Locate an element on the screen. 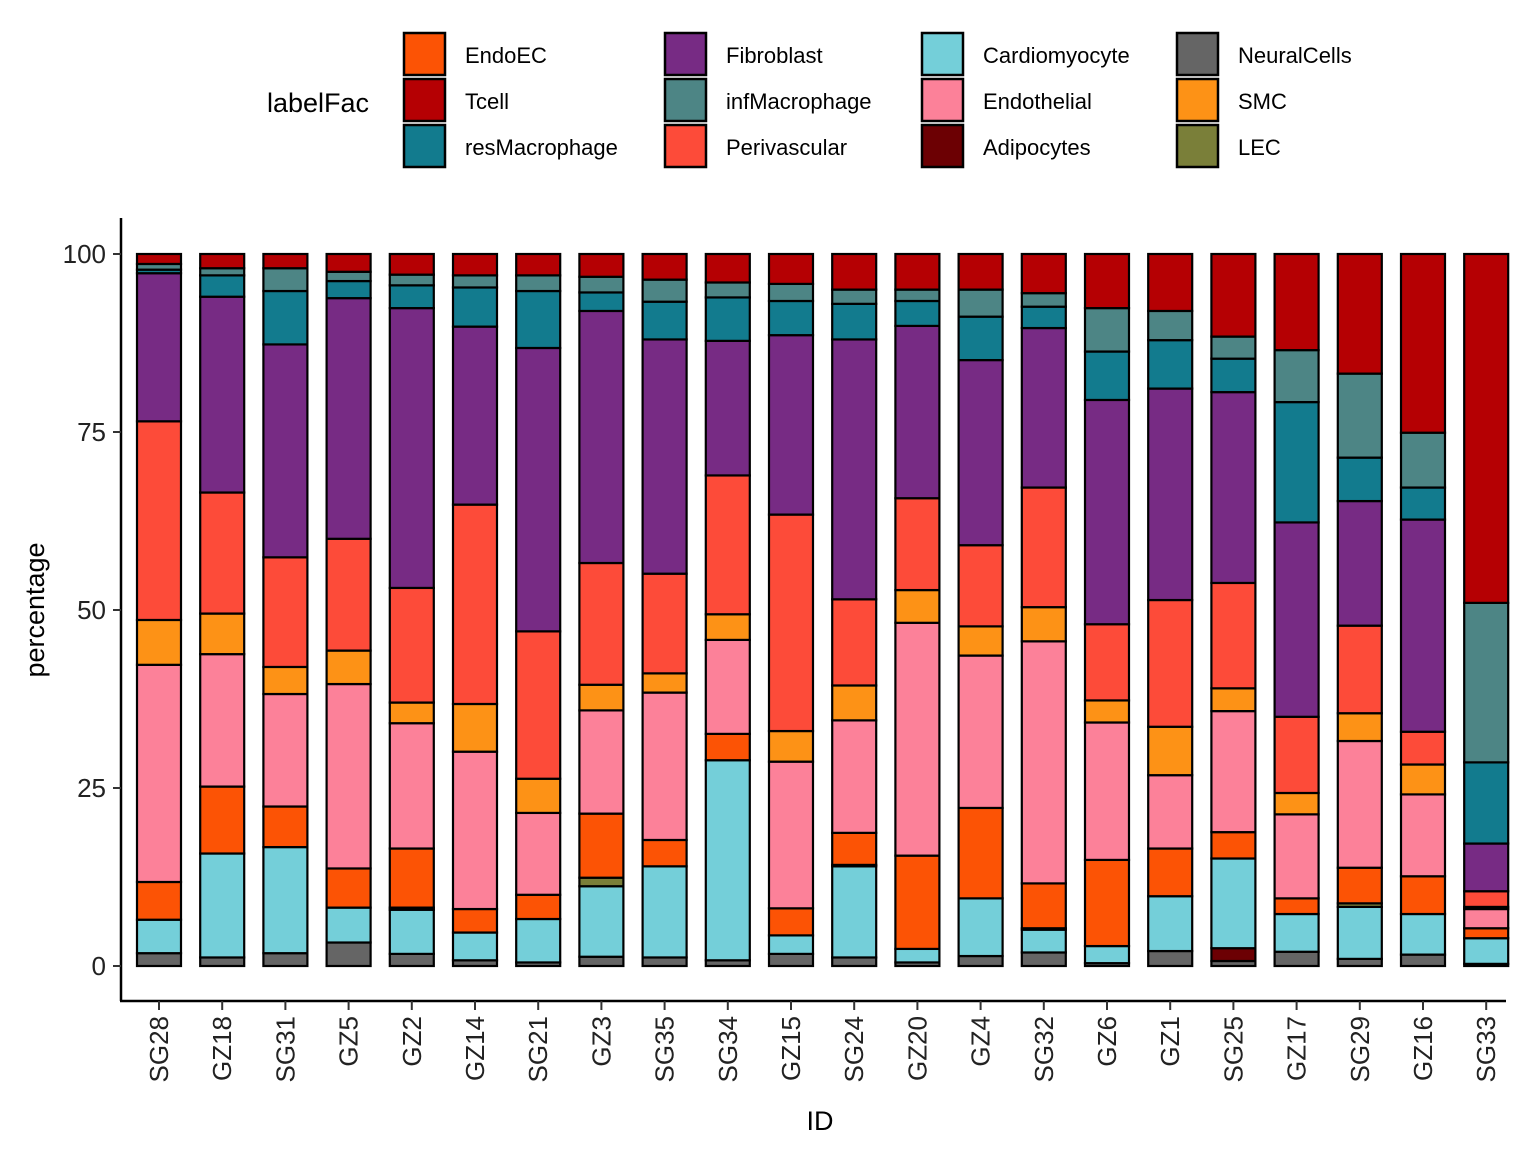  bar-GZ1 is located at coordinates (1170, 610).